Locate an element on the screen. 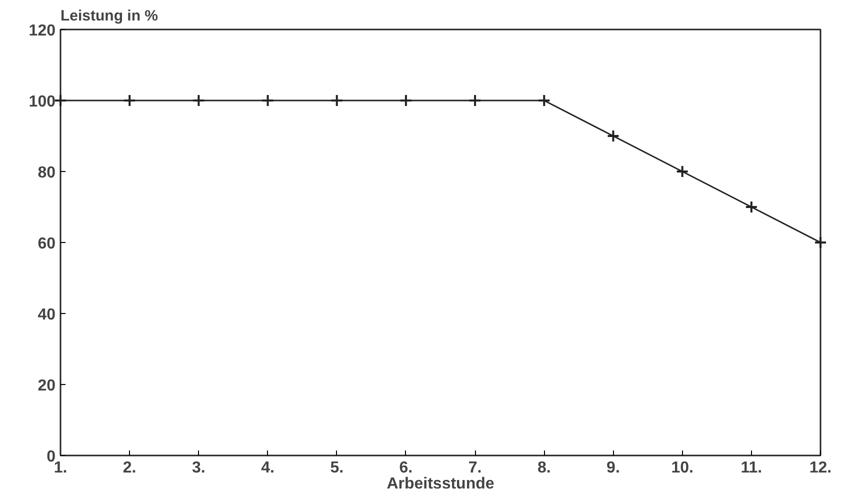 This screenshot has width=848, height=501. y-tick-label: 80 is located at coordinates (47, 173).